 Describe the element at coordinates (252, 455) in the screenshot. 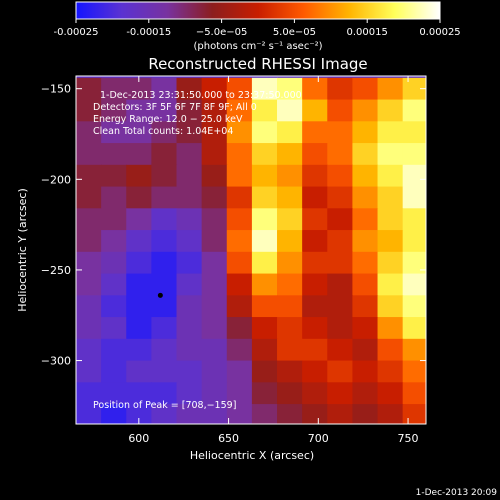

I see `x-axis-label: Heliocentric X (arcsec)` at that location.